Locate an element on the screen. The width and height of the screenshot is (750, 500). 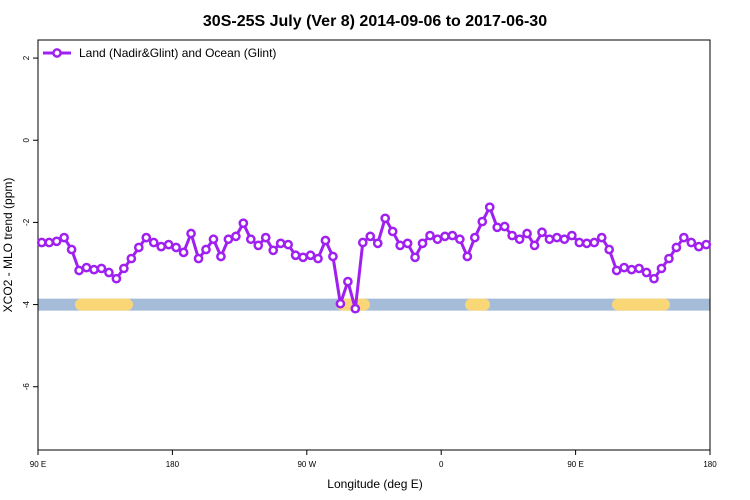
y-tick-label: -4 is located at coordinates (26, 304).